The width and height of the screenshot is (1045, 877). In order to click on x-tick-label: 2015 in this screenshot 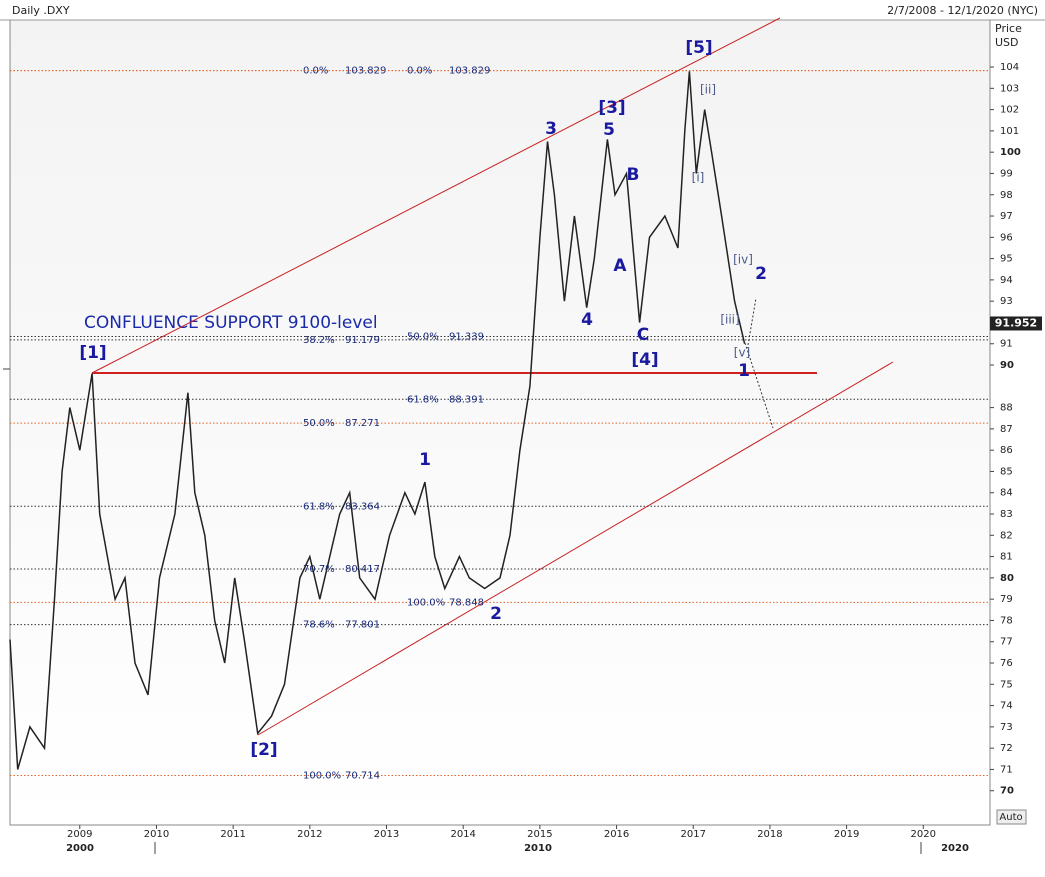, I will do `click(539, 834)`.